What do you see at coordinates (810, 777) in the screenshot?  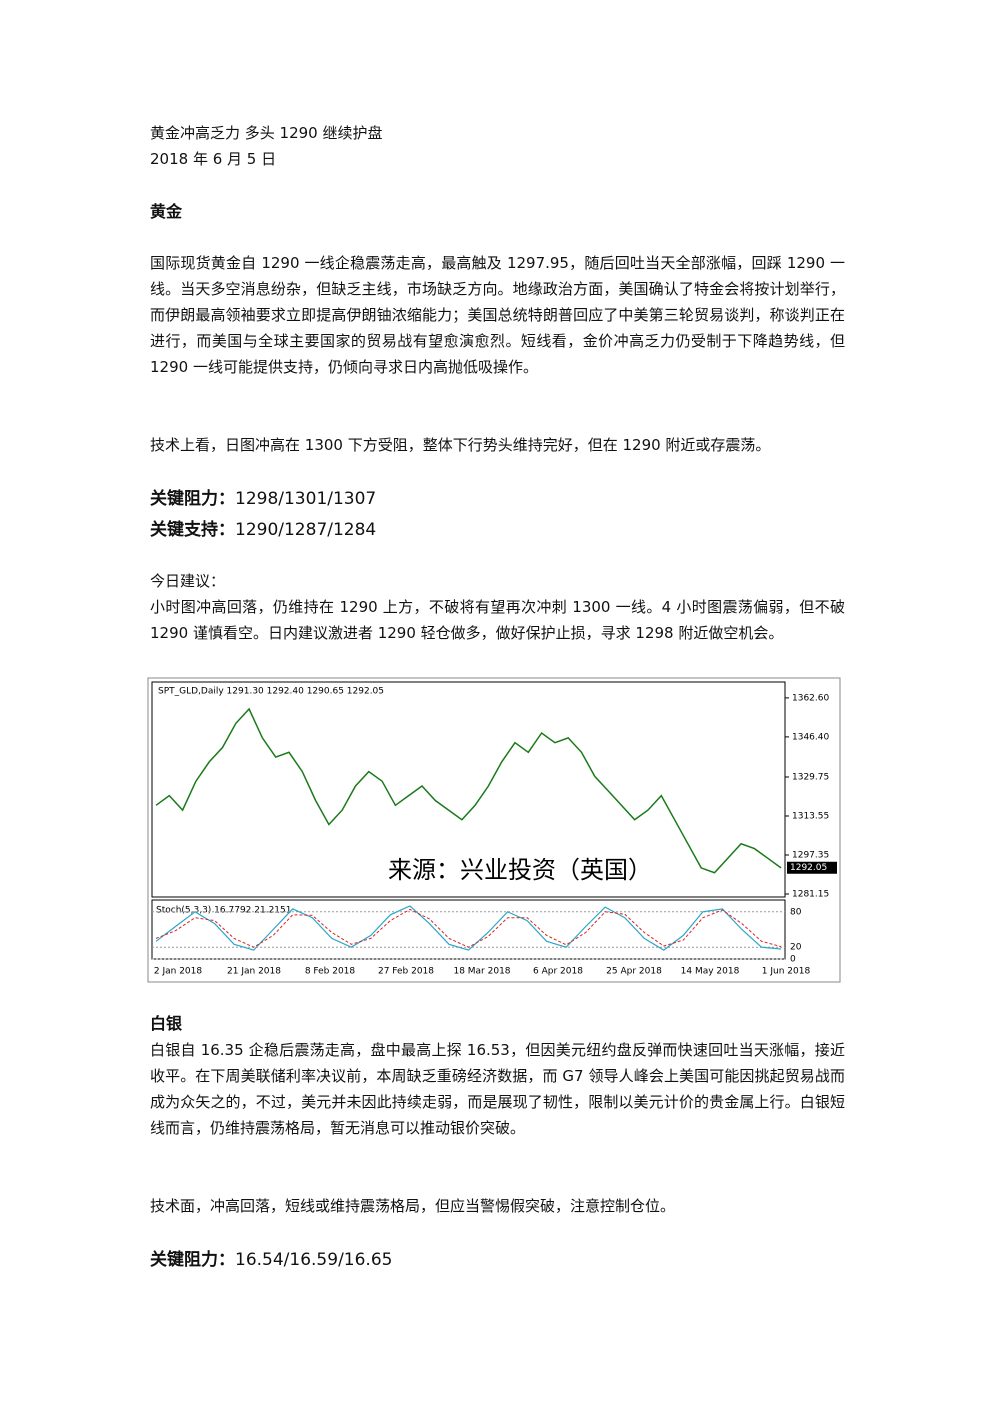 I see `y-tick-label: 1329.75` at bounding box center [810, 777].